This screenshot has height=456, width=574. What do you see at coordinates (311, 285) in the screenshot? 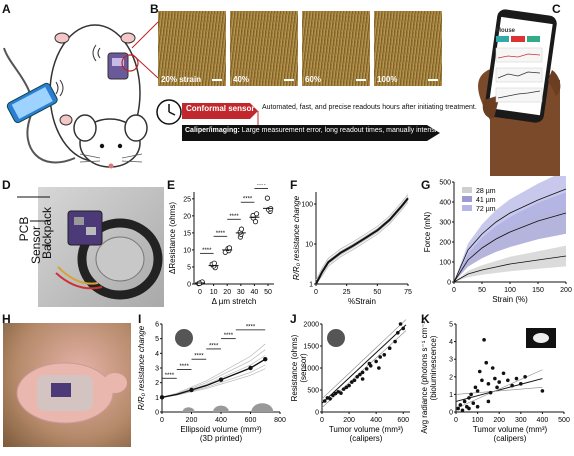
I see `y-tick-label: 1` at bounding box center [311, 285].